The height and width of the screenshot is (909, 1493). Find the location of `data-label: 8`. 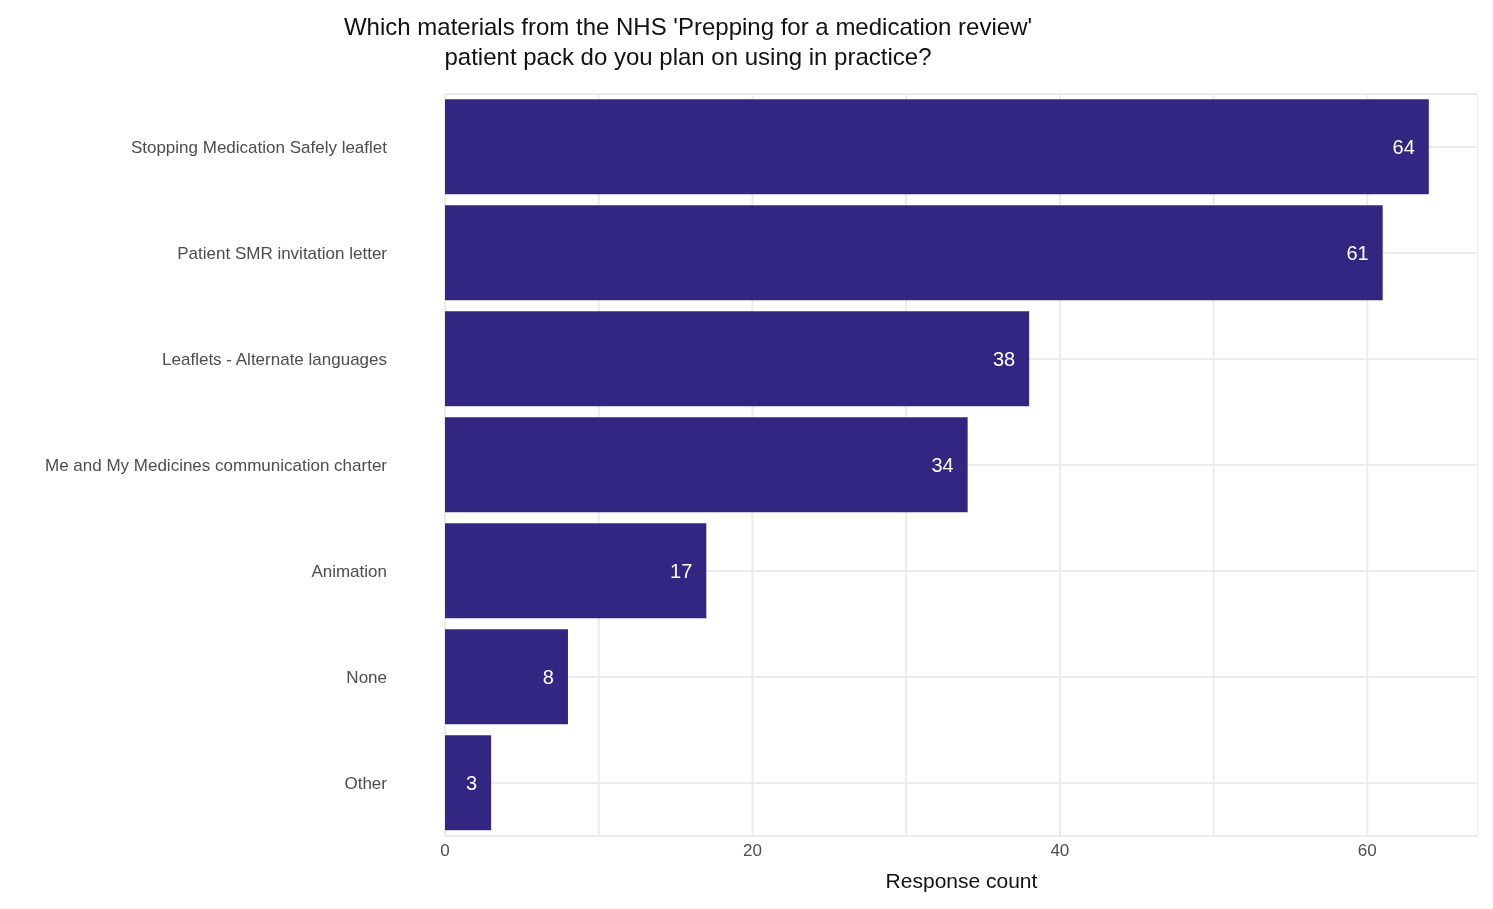

data-label: 8 is located at coordinates (548, 676).